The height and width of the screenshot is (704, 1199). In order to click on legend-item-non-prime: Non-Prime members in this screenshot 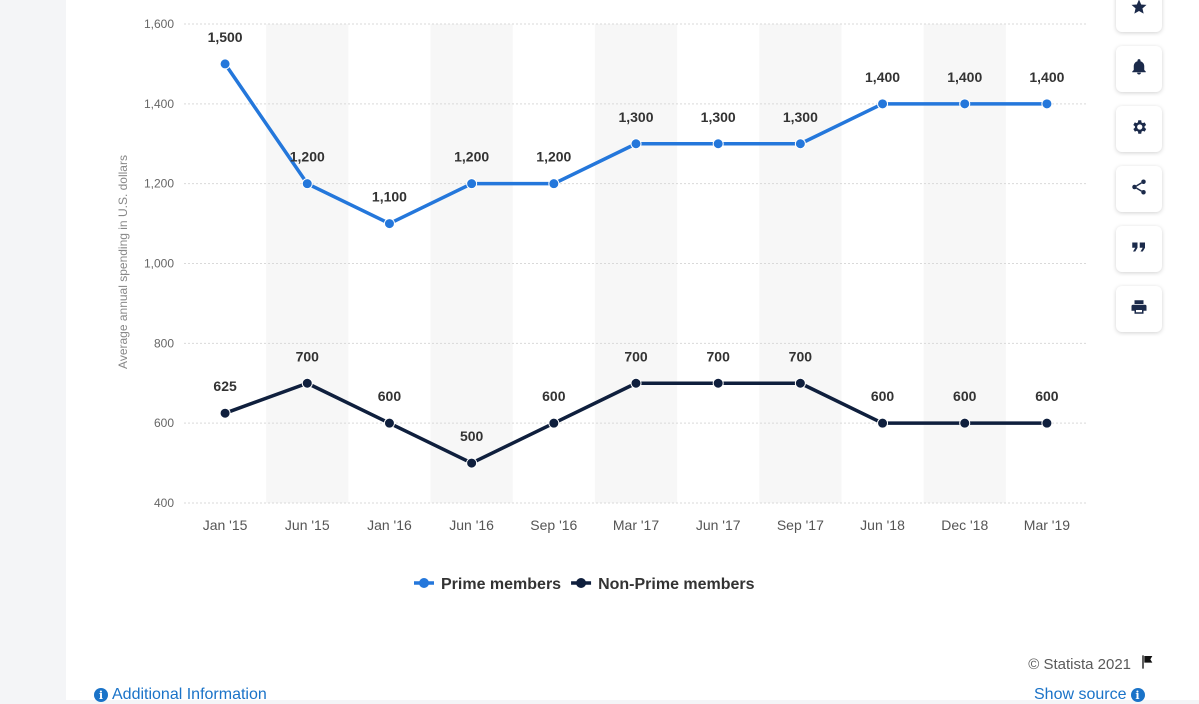, I will do `click(663, 584)`.